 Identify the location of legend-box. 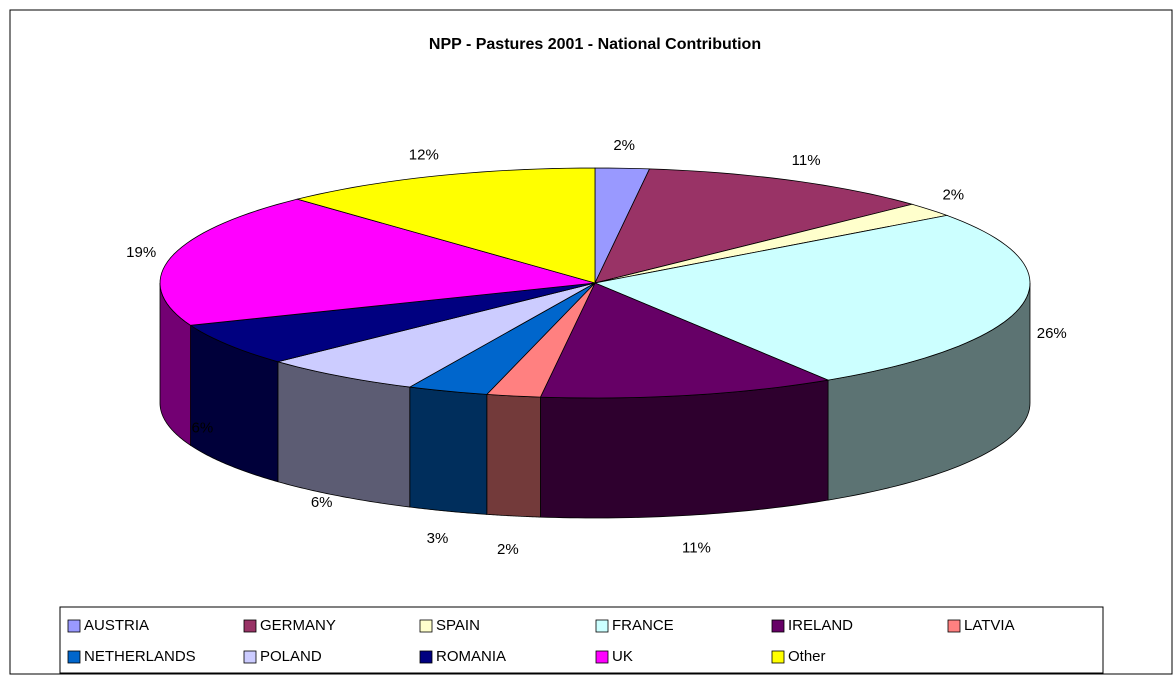
(581, 640).